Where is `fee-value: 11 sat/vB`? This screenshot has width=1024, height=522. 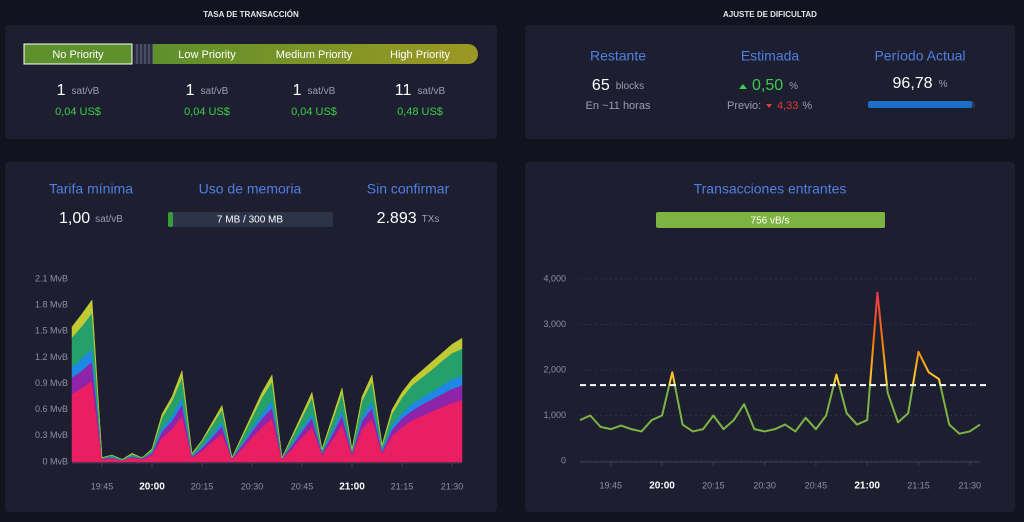 fee-value: 11 sat/vB is located at coordinates (420, 90).